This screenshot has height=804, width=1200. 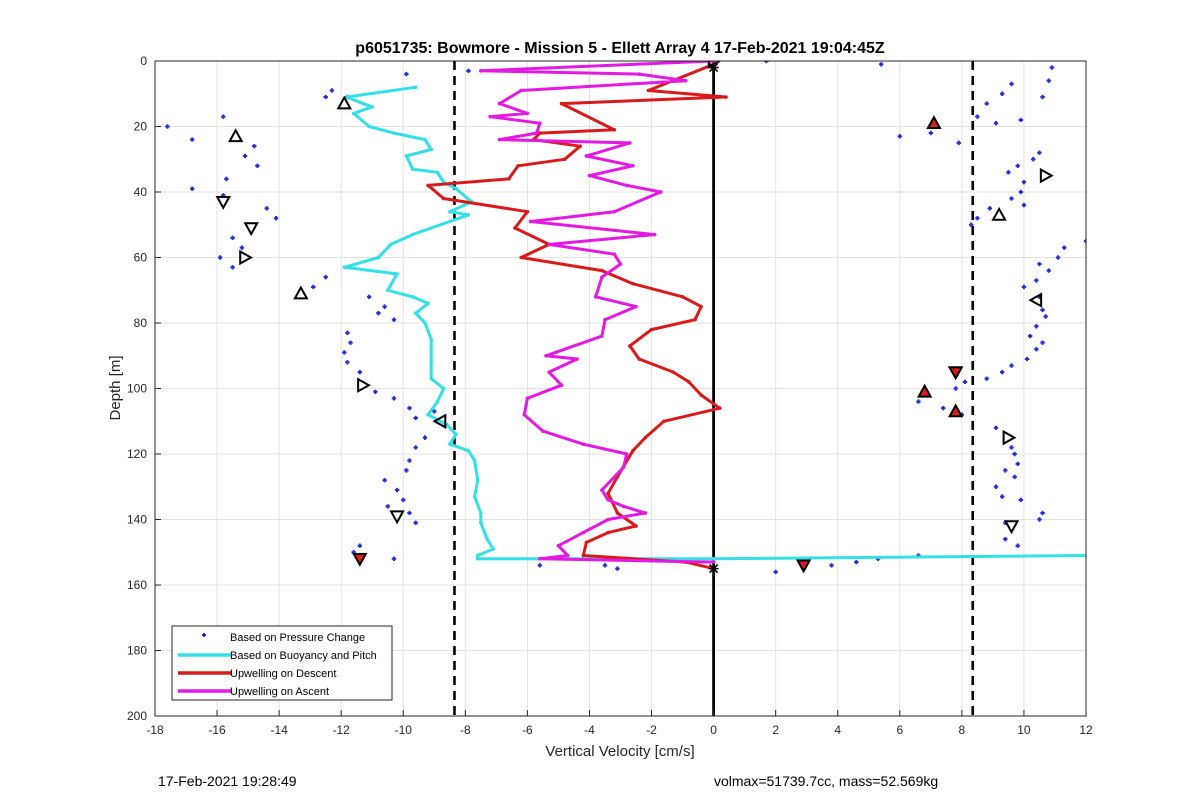 What do you see at coordinates (137, 454) in the screenshot?
I see `y-tick-label: 120` at bounding box center [137, 454].